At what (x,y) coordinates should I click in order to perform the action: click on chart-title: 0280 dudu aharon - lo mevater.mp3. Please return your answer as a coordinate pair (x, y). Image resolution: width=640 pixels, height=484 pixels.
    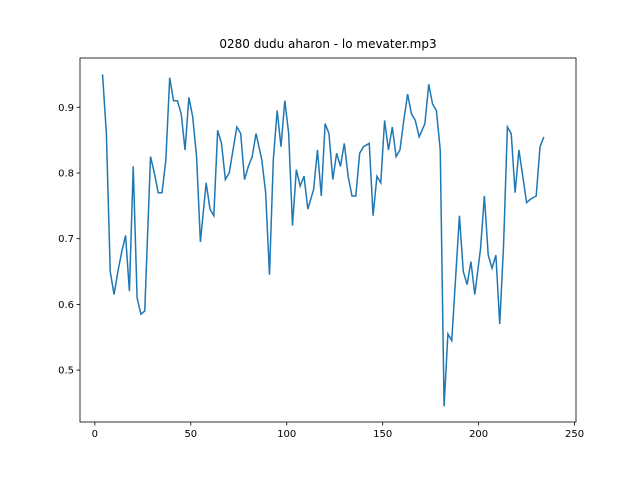
    Looking at the image, I should click on (327, 44).